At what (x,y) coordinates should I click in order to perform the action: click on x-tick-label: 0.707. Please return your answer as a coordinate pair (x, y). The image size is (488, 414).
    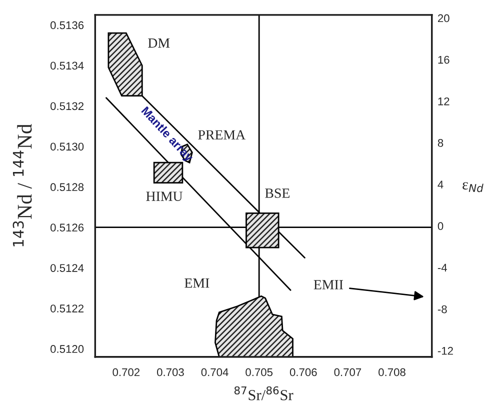
    Looking at the image, I should click on (348, 372).